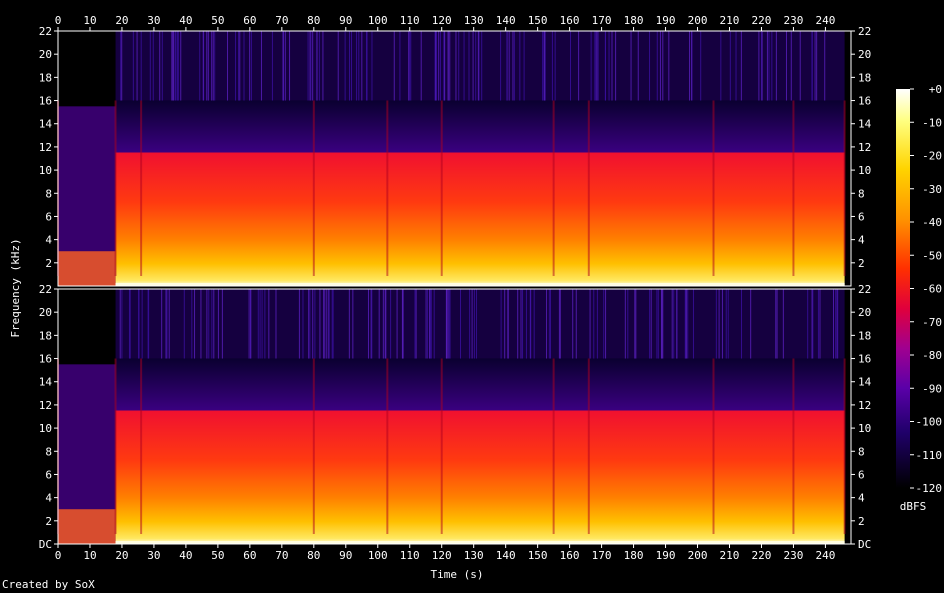  Describe the element at coordinates (698, 20) in the screenshot. I see `x-tick-label-top: 200` at that location.